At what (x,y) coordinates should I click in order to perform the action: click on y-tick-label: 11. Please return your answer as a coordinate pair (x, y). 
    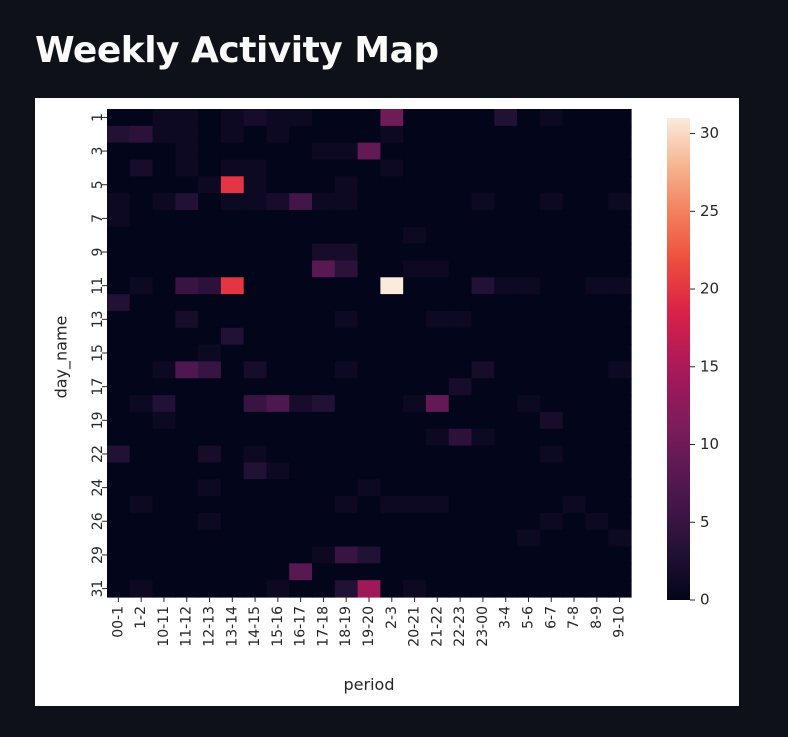
    Looking at the image, I should click on (98, 286).